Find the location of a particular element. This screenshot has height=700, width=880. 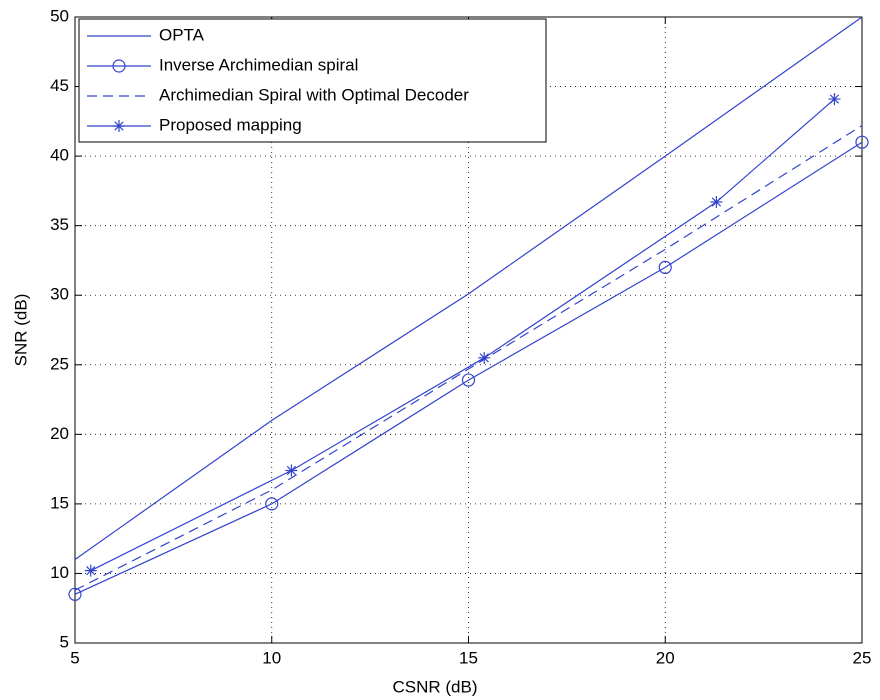

legend-box is located at coordinates (312, 80).